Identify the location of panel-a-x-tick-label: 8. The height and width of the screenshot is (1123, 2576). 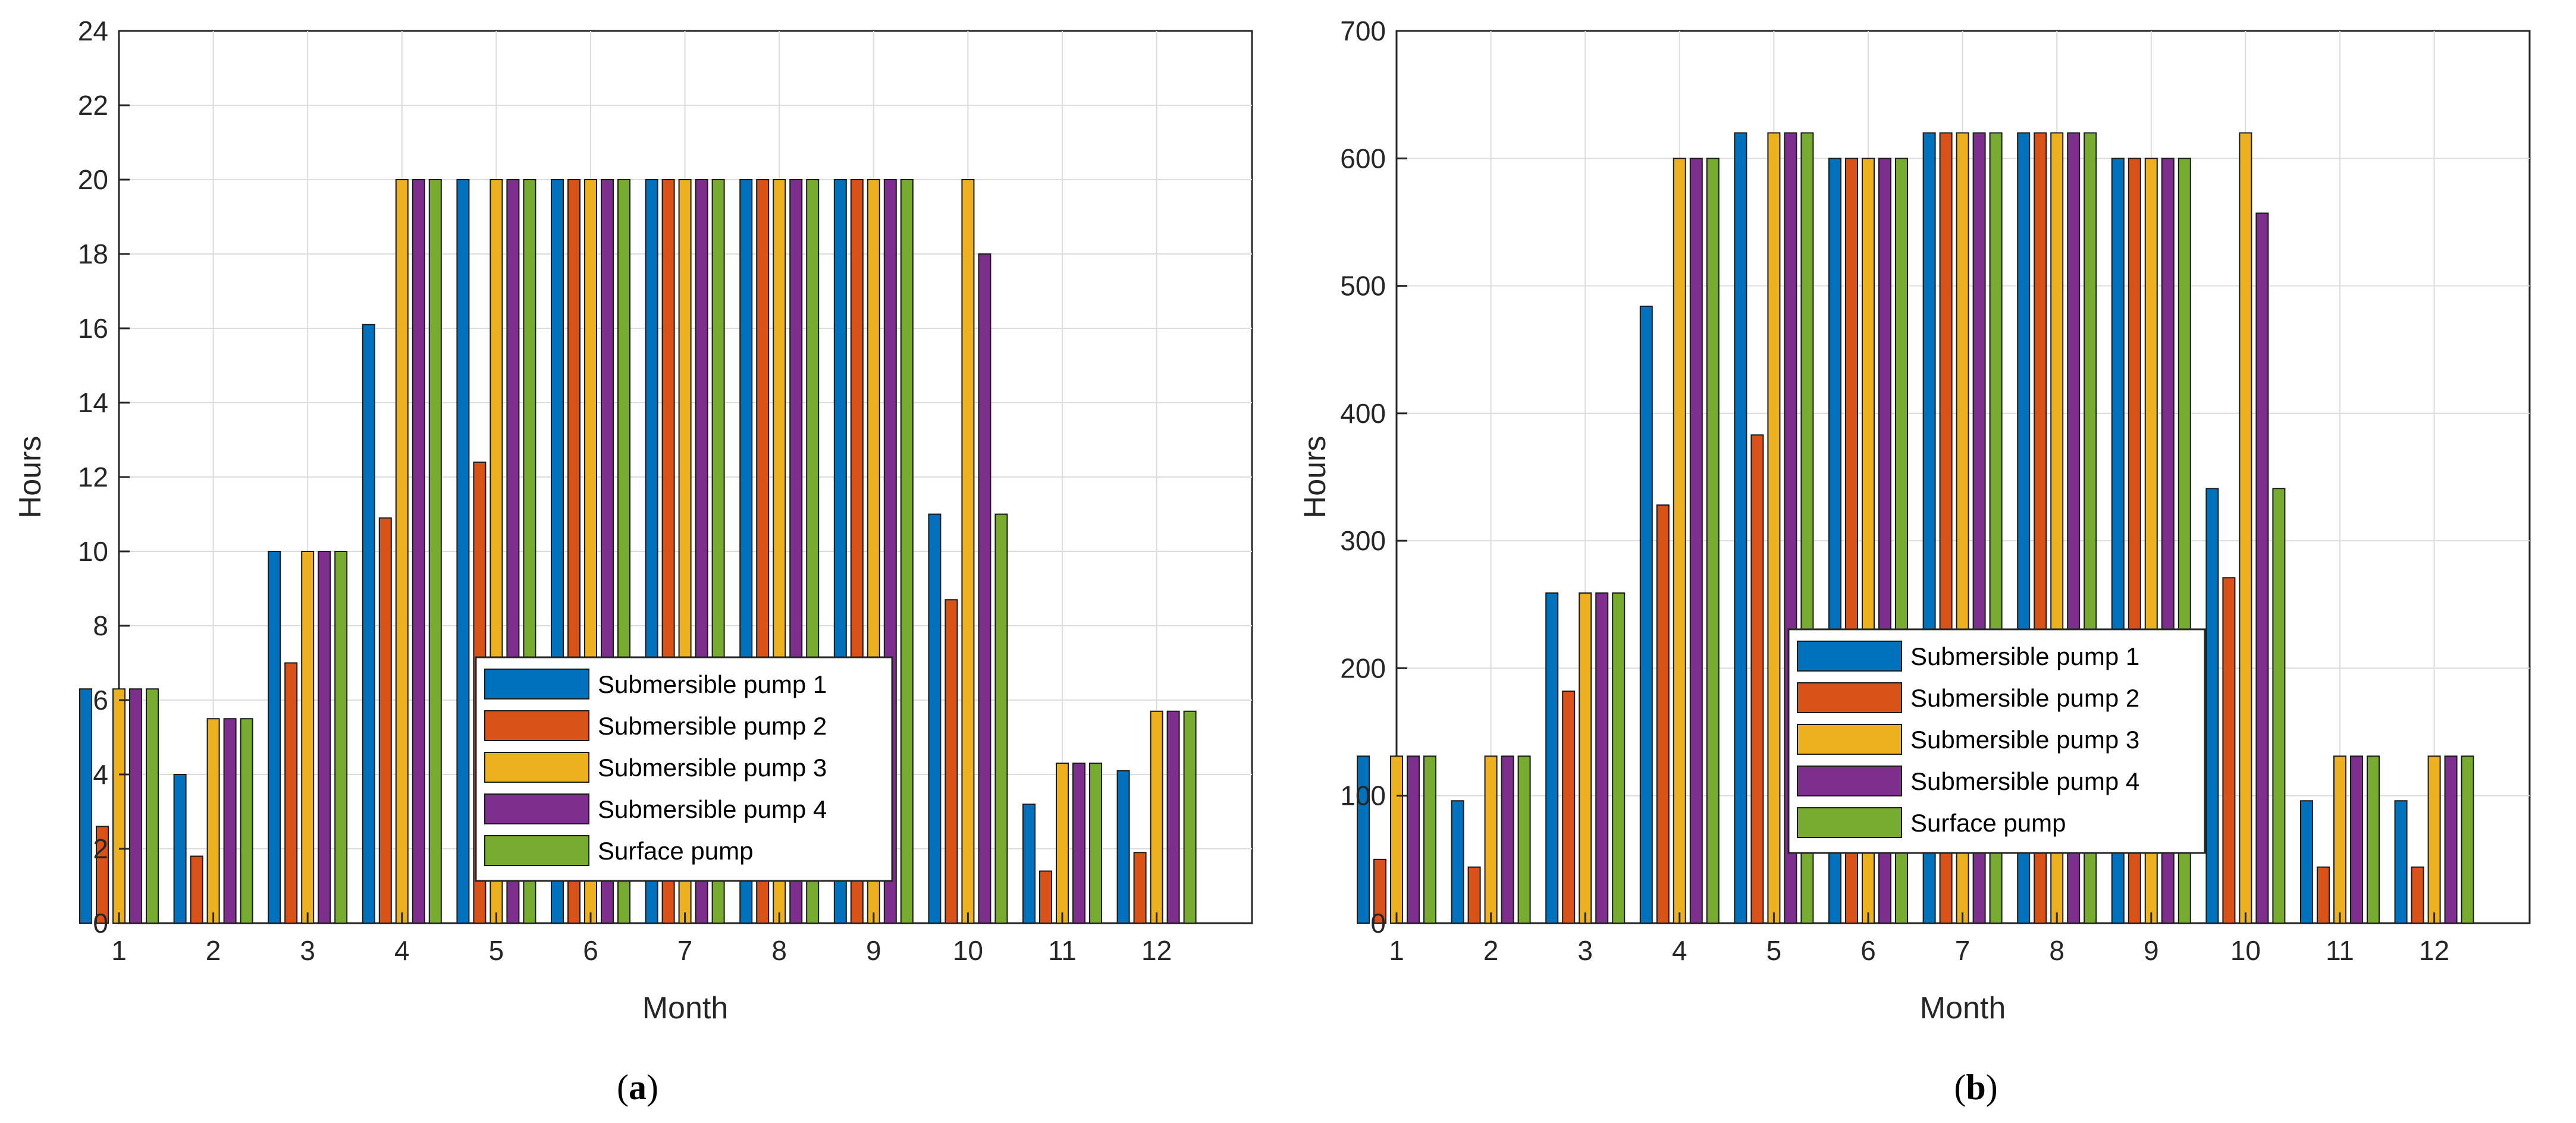
(779, 951).